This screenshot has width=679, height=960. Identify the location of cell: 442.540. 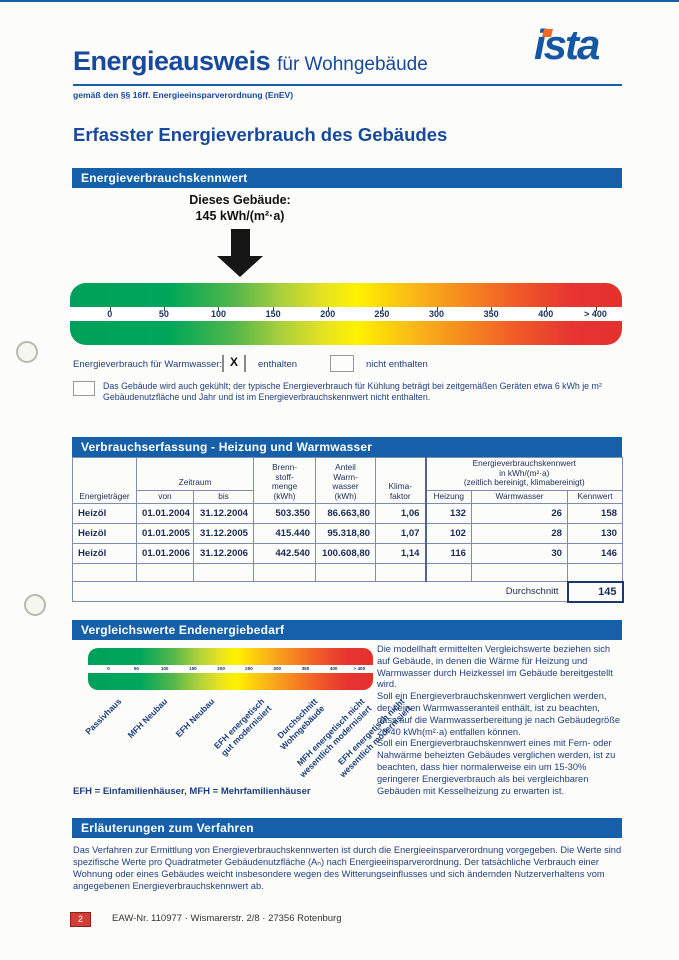
(285, 554).